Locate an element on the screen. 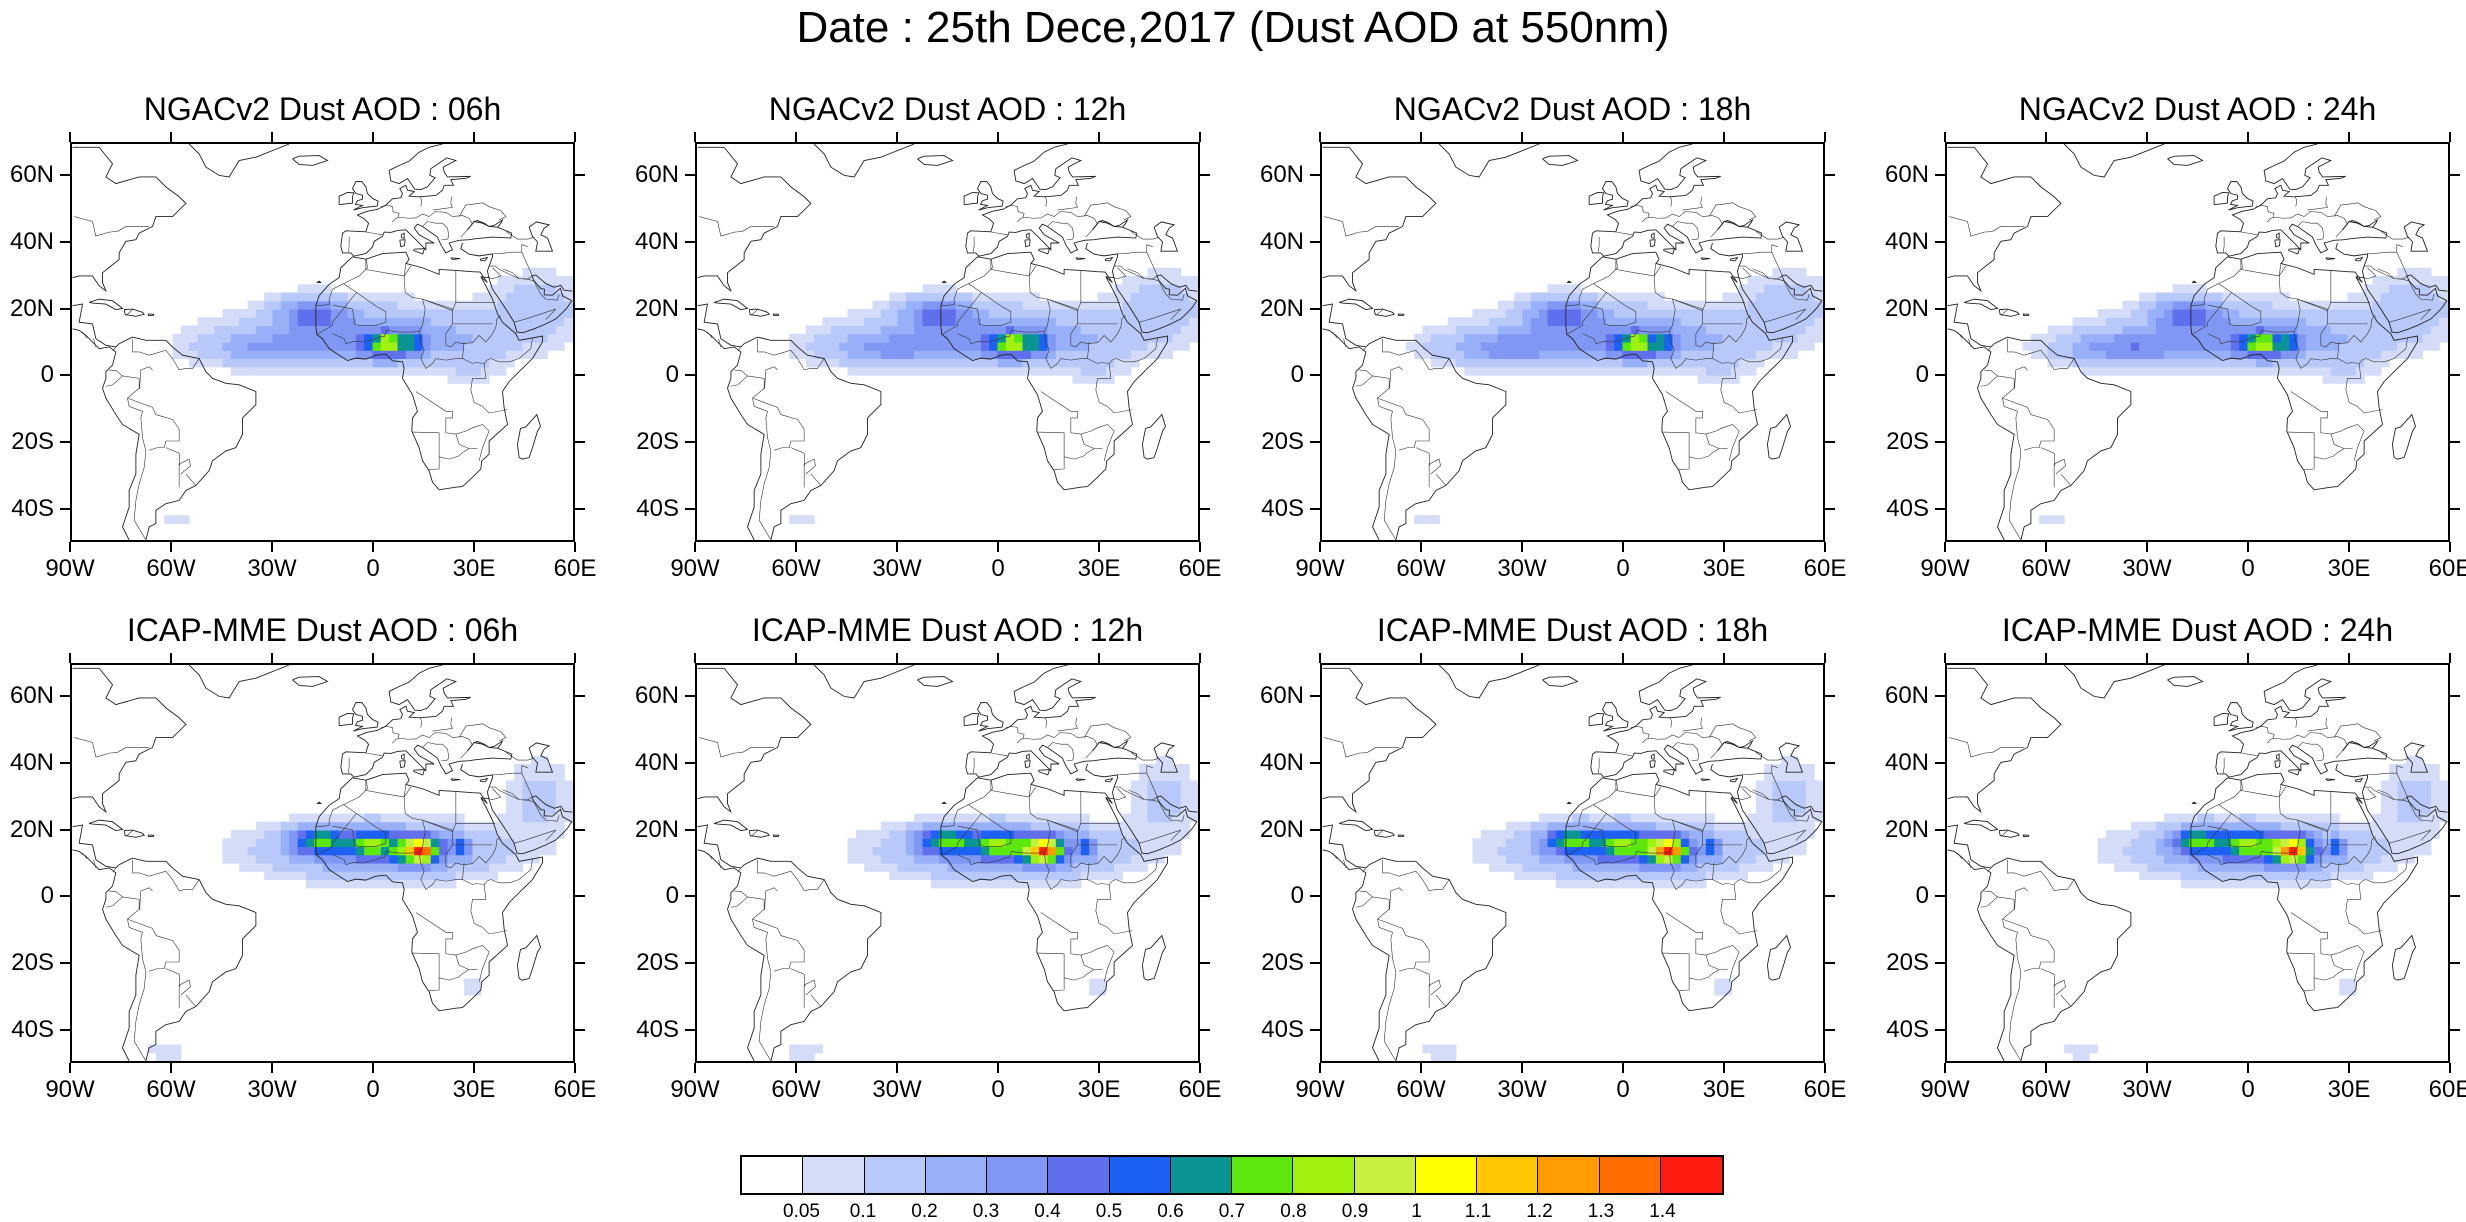  latitude-label: 0 is located at coordinates (672, 896).